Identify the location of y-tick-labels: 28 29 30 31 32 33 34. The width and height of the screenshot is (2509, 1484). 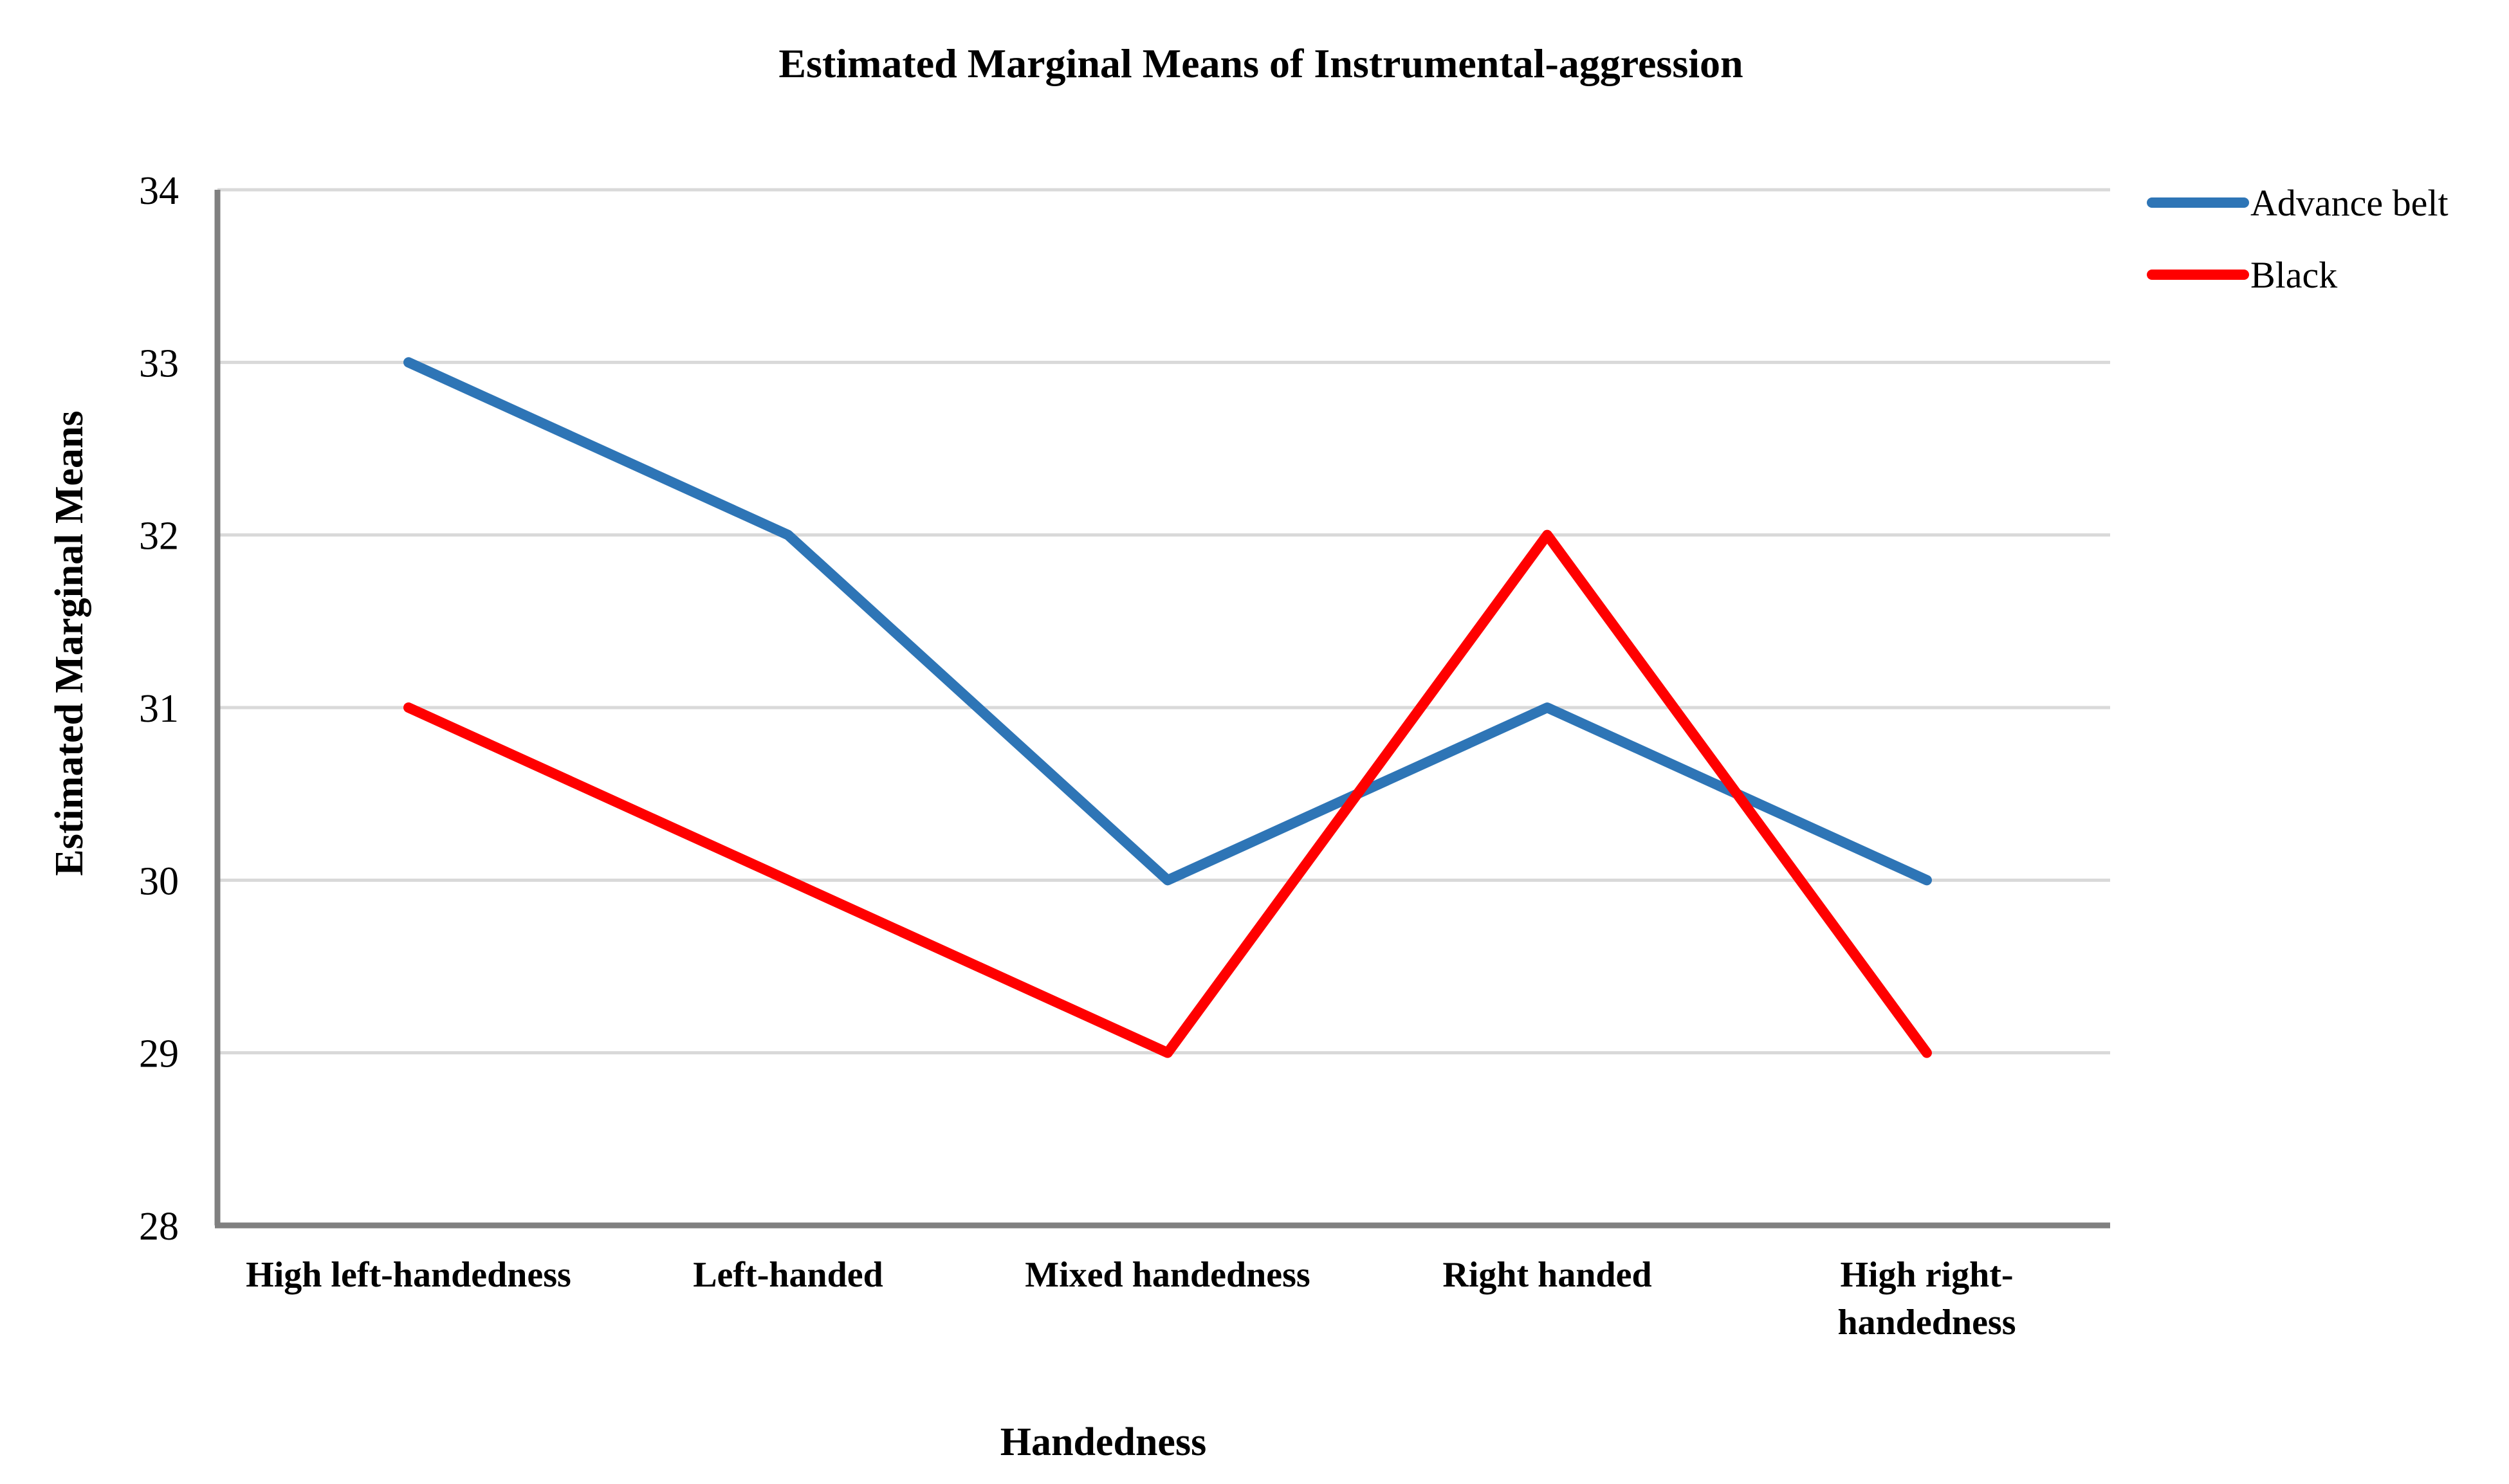
(159, 709).